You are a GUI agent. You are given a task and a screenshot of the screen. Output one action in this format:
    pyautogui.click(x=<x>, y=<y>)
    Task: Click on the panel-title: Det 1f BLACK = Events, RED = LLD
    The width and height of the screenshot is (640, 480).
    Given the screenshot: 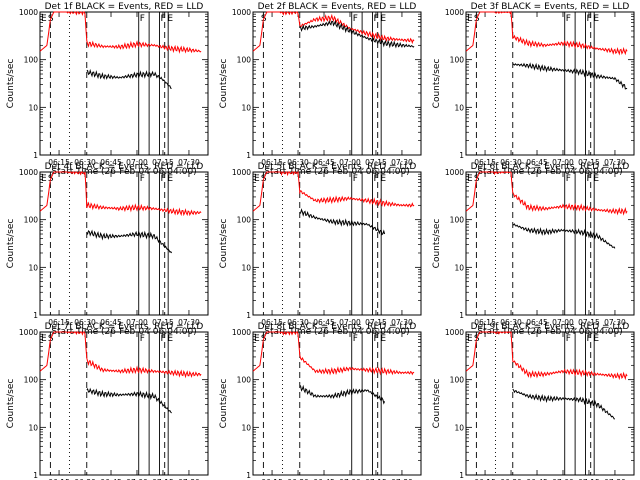 What is the action you would take?
    pyautogui.click(x=124, y=7)
    